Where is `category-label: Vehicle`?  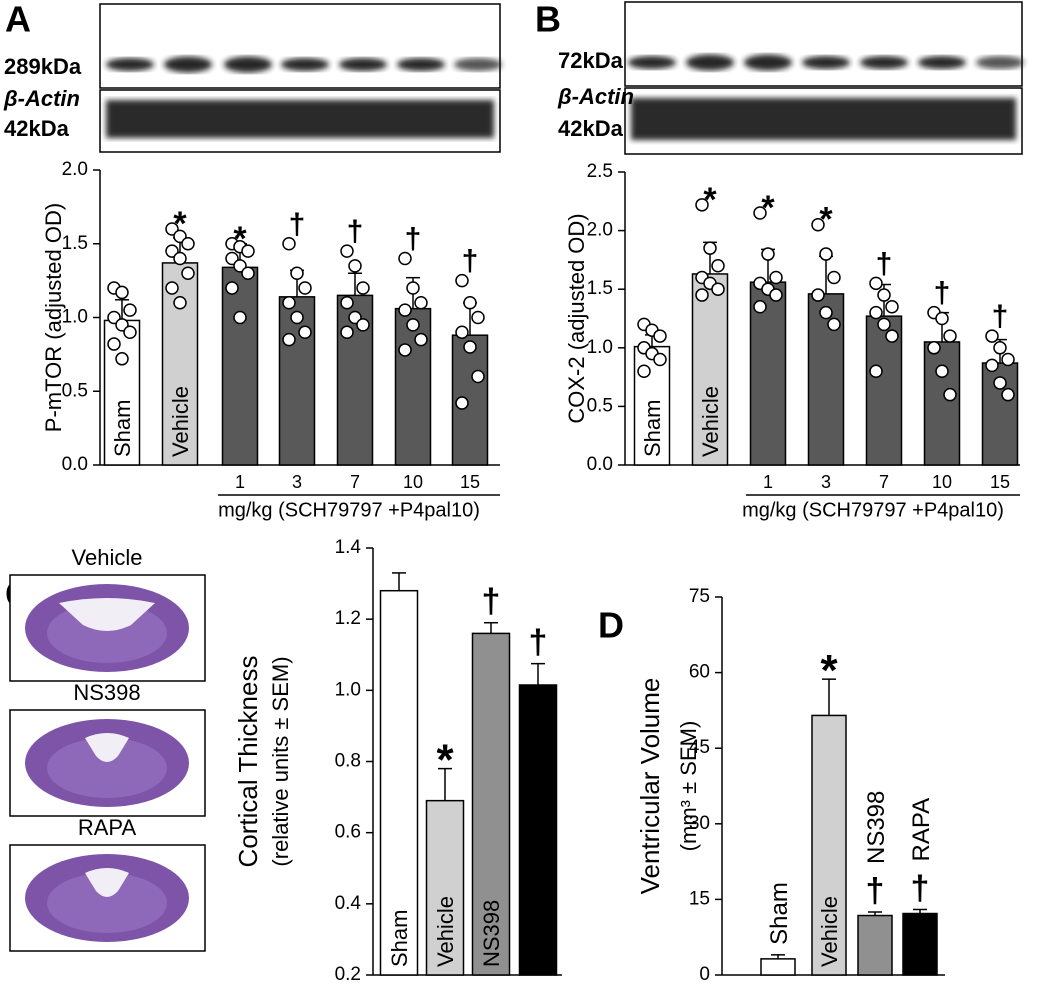
category-label: Vehicle is located at coordinates (445, 931).